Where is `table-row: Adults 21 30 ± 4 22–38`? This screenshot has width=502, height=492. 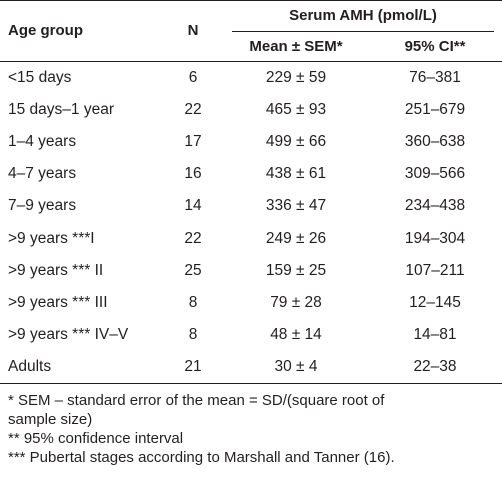 table-row: Adults 21 30 ± 4 22–38 is located at coordinates (251, 368).